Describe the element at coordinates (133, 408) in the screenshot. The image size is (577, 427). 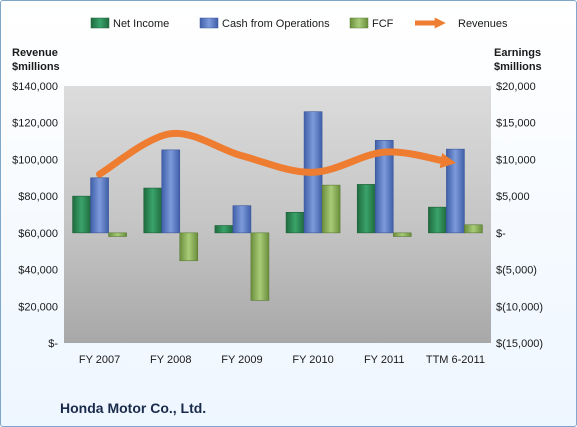
I see `company-name: Honda Motor Co., Ltd.` at that location.